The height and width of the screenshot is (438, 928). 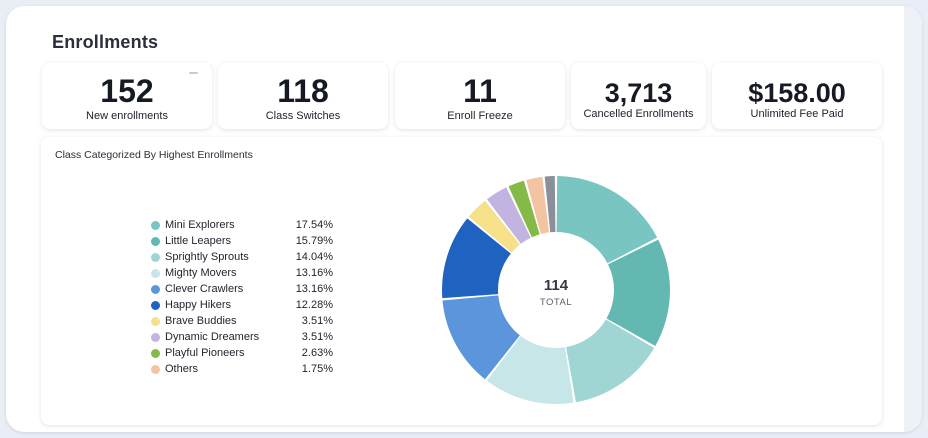 I want to click on legend-label: Mighty Movers, so click(x=201, y=273).